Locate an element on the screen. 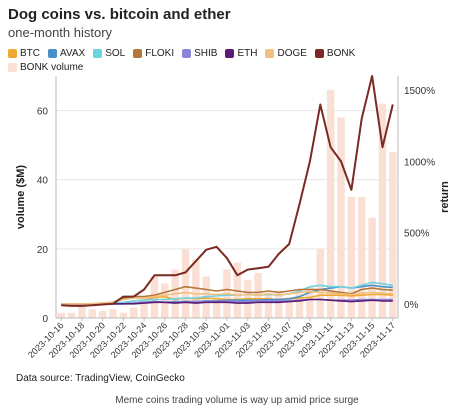  legend-item: BONK is located at coordinates (335, 53).